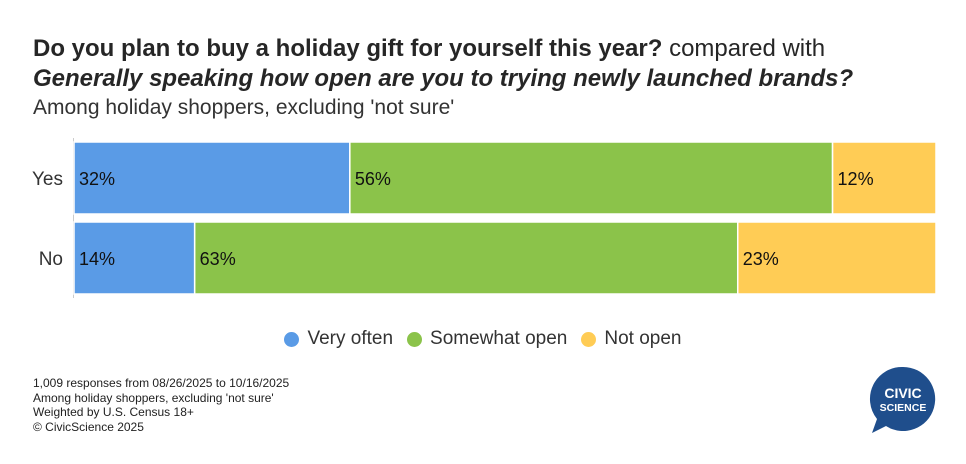 This screenshot has width=966, height=464. Describe the element at coordinates (88, 426) in the screenshot. I see `footnote-copyright: © CivicScience 2025` at that location.